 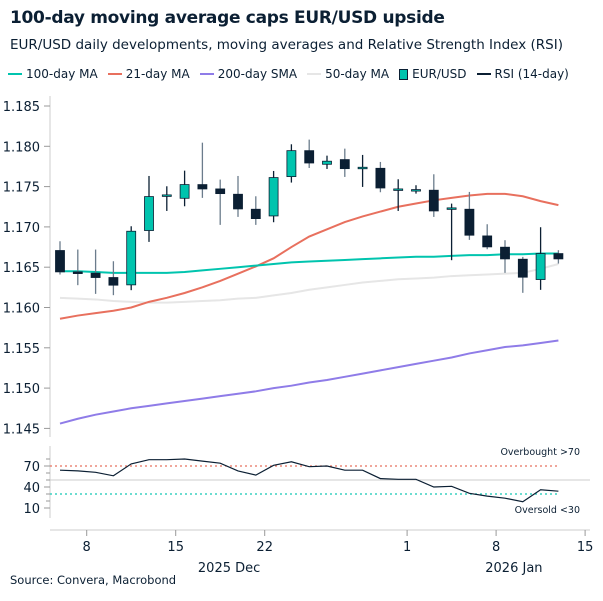 What do you see at coordinates (531, 74) in the screenshot?
I see `legend-label: RSI (14-day)` at bounding box center [531, 74].